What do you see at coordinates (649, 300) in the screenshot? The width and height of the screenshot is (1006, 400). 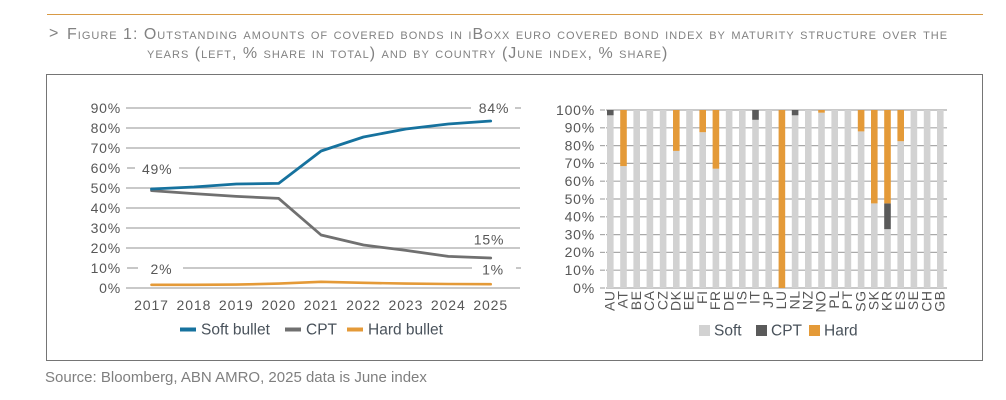 I see `svg-text: CA` at bounding box center [649, 300].